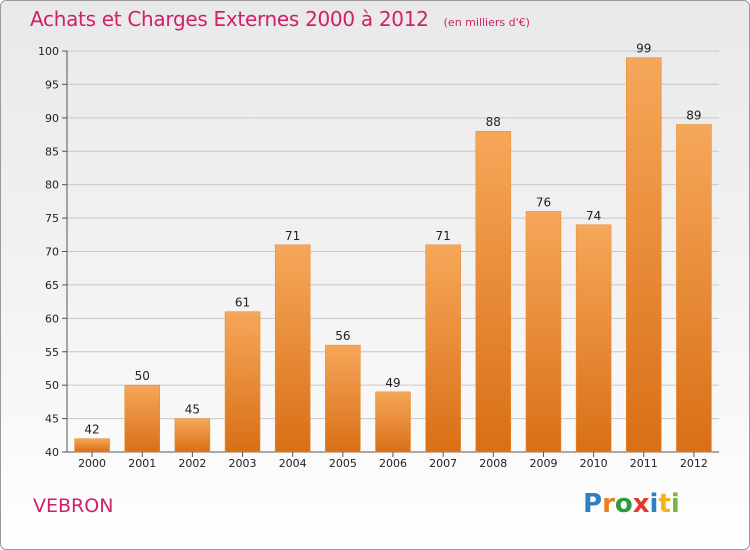  What do you see at coordinates (664, 504) in the screenshot?
I see `logo-letter: t` at bounding box center [664, 504].